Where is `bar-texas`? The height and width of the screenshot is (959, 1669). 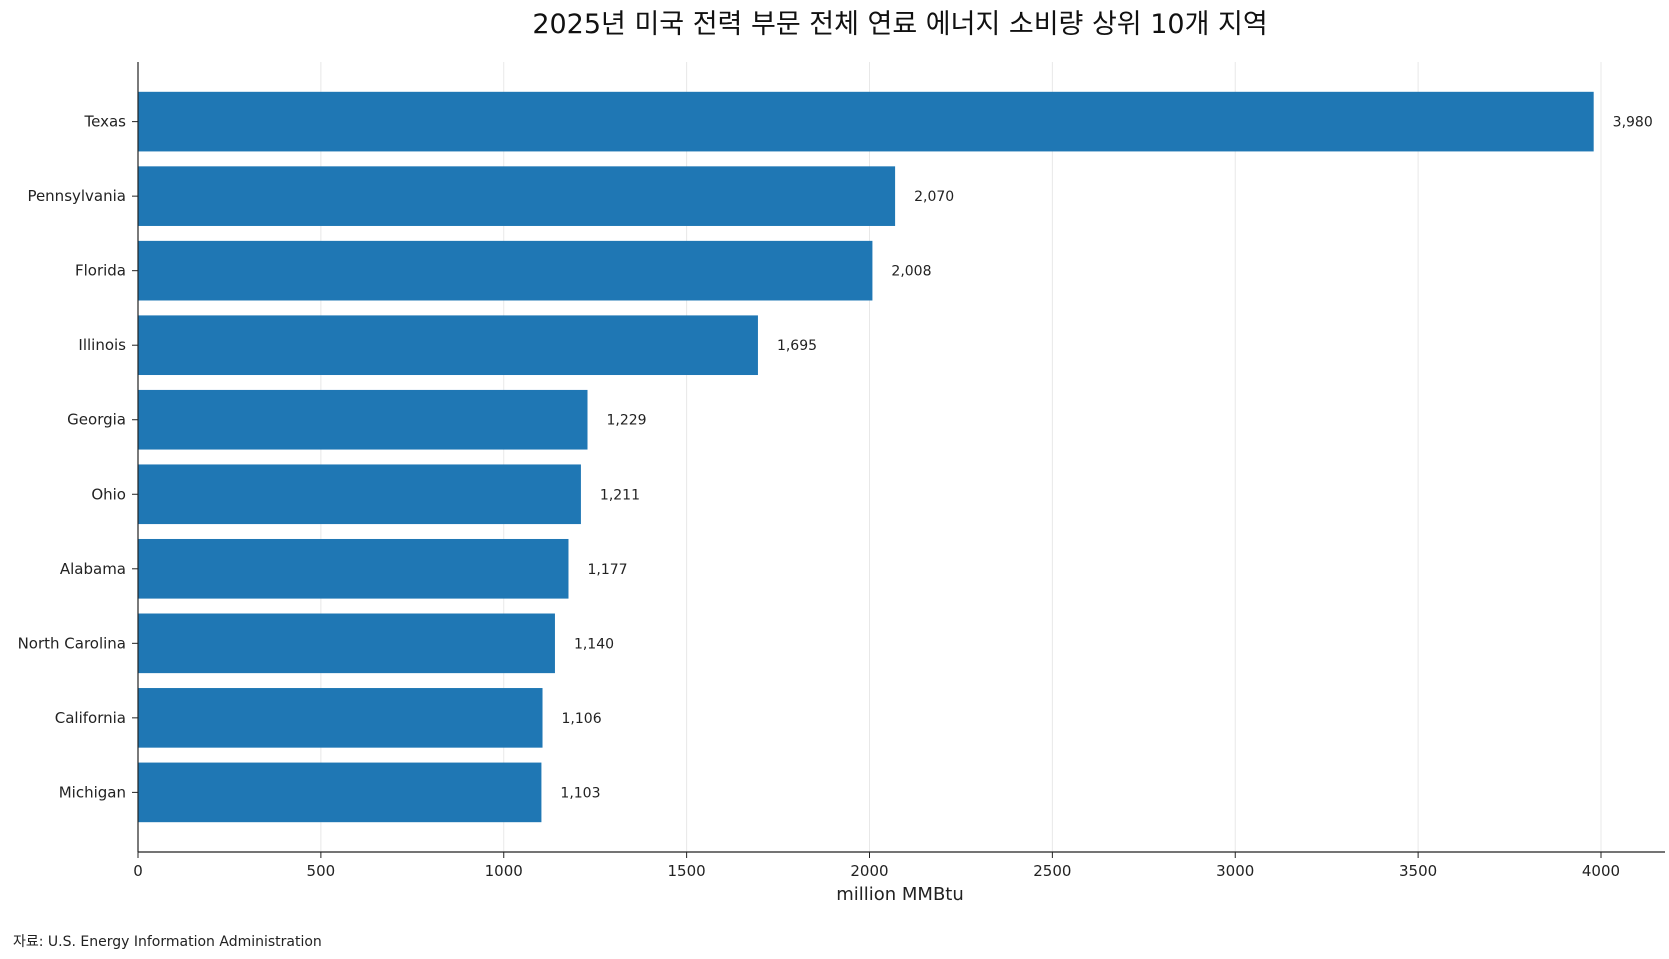 bar-texas is located at coordinates (866, 121).